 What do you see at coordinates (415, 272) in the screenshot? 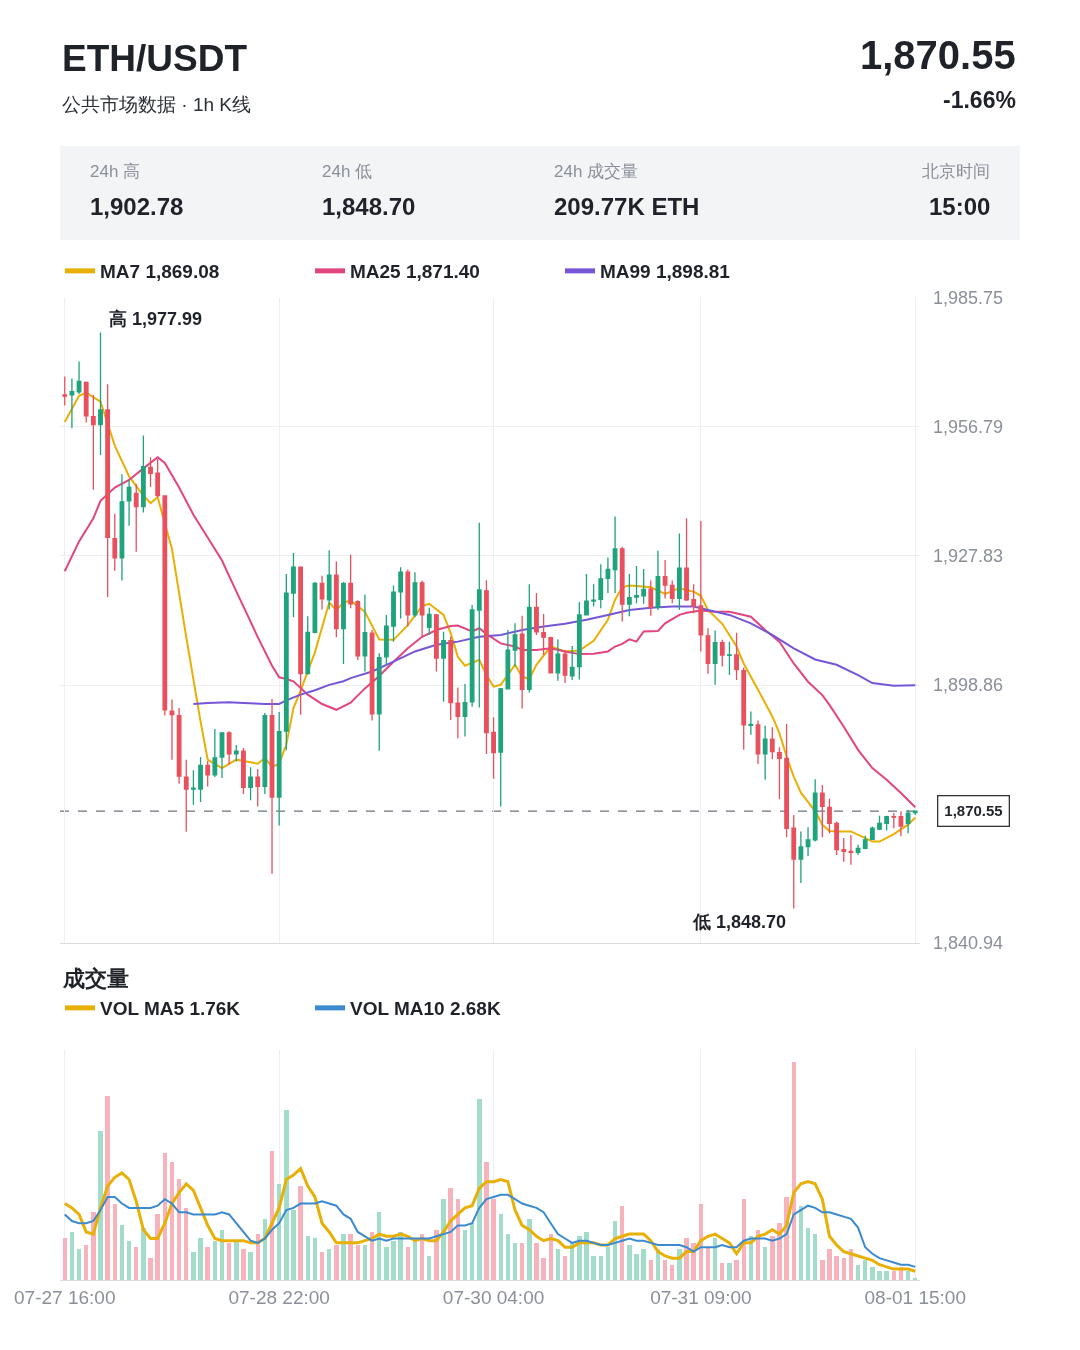
I see `legend-label: MA25 1,871.40` at bounding box center [415, 272].